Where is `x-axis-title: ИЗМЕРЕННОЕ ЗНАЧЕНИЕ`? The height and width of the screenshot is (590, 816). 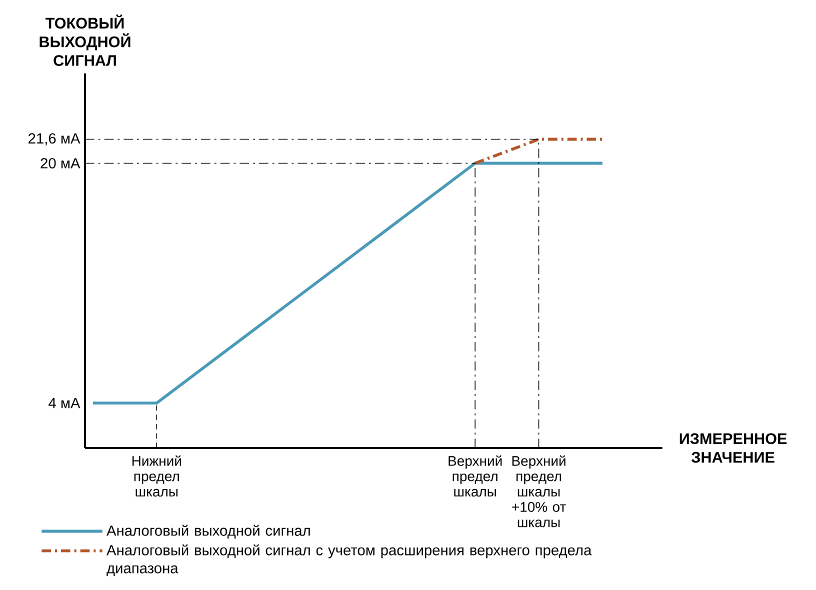 x-axis-title: ИЗМЕРЕННОЕ ЗНАЧЕНИЕ is located at coordinates (733, 448).